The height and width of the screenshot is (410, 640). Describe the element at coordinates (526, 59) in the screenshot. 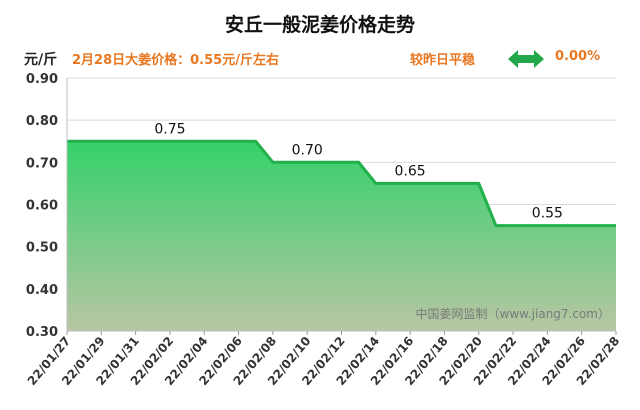

I see `double-arrow-horizontal-icon` at that location.